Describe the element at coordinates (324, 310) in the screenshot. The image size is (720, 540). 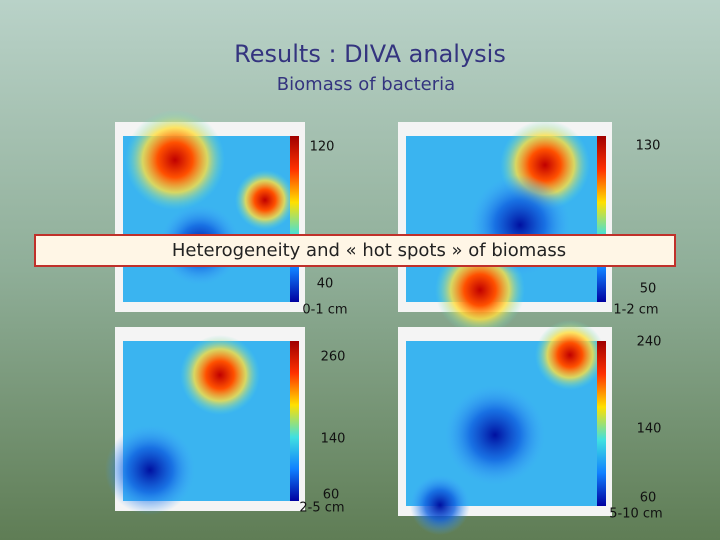
I see `depth-label: 0-1 cm` at that location.